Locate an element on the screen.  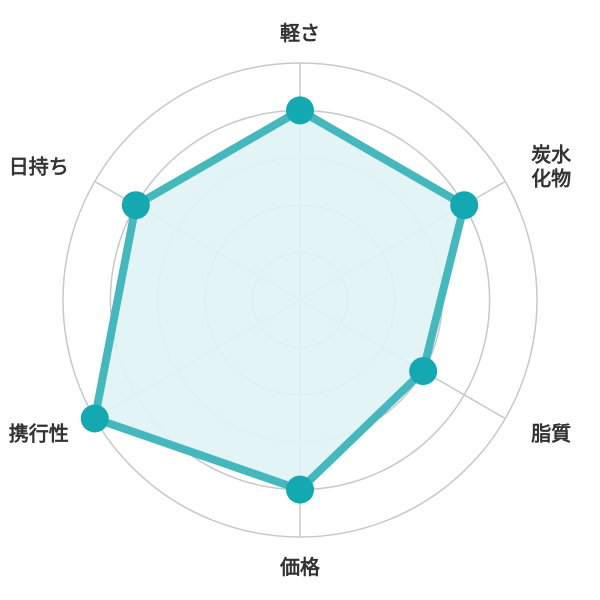
axis-label-line: 日持ち is located at coordinates (39, 167).